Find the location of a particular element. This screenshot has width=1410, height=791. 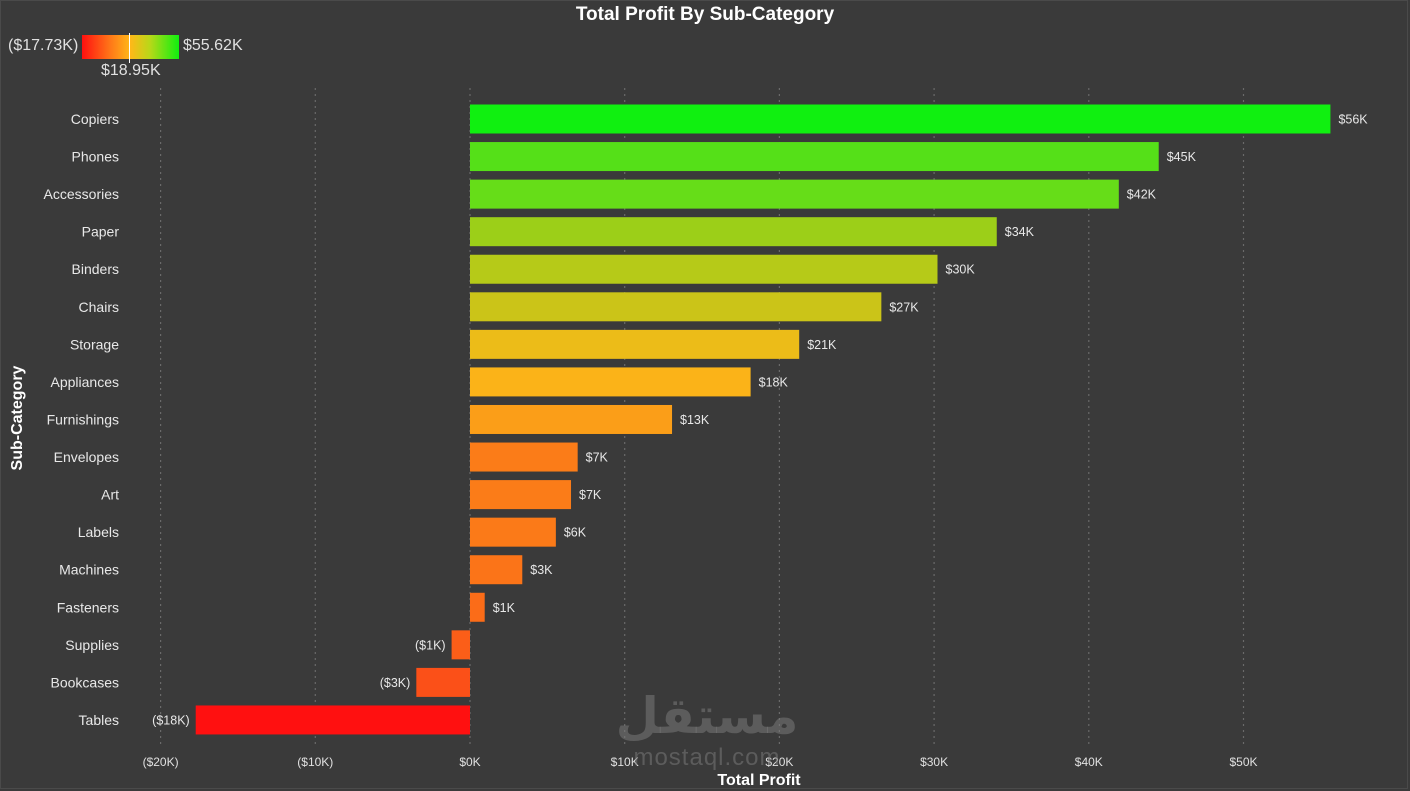

x-axis-title: Total Profit is located at coordinates (759, 780).